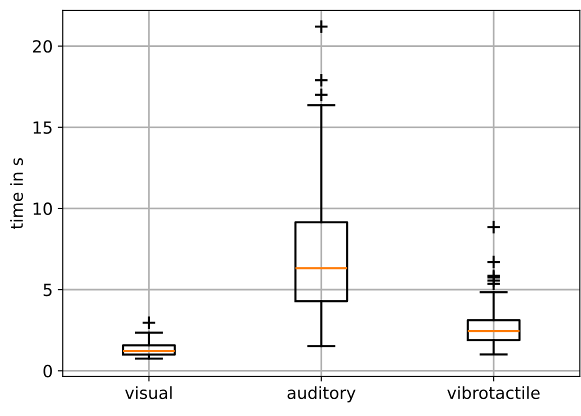 The height and width of the screenshot is (416, 581). Describe the element at coordinates (148, 393) in the screenshot. I see `x-tick-label: visual` at that location.